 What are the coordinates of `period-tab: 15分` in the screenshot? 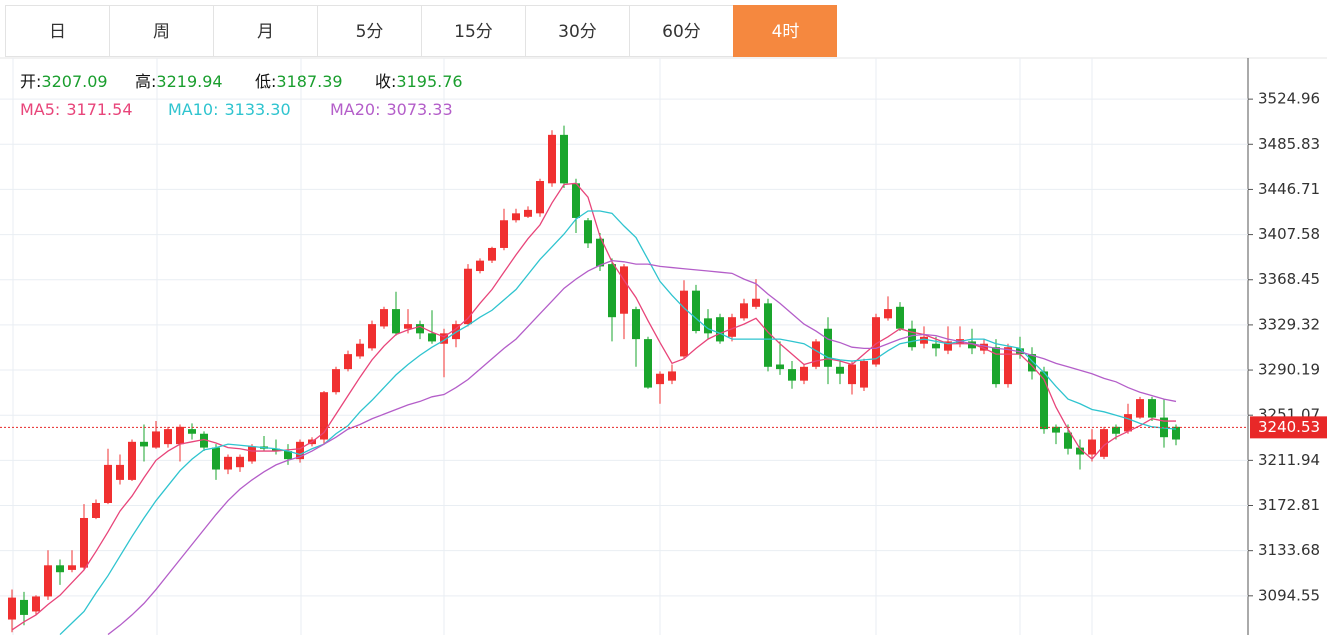 It's located at (473, 31).